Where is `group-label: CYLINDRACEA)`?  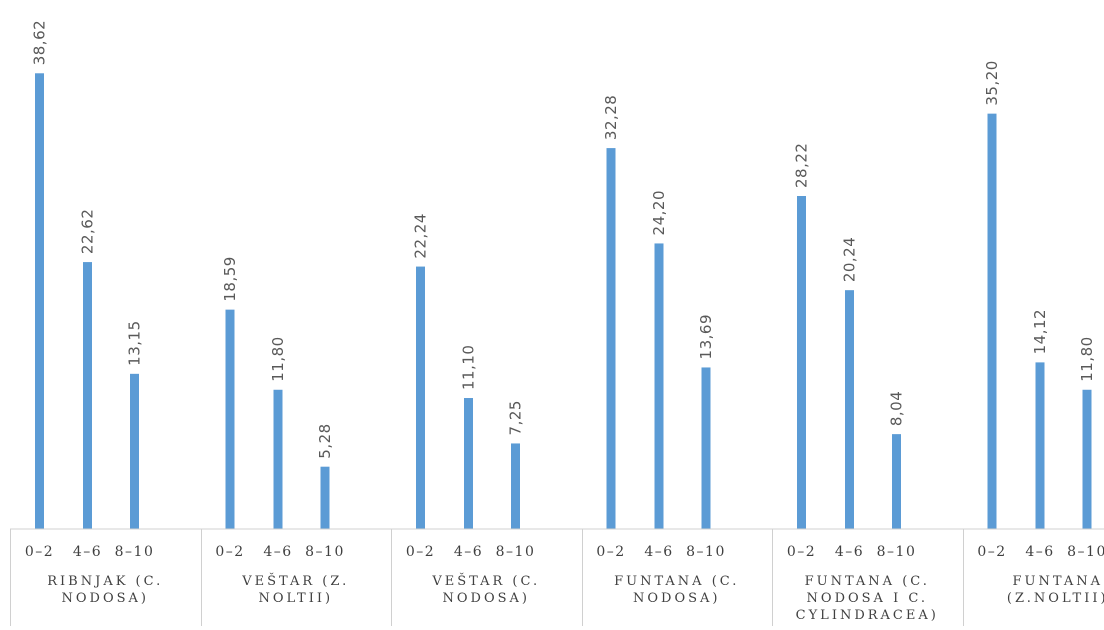 group-label: CYLINDRACEA) is located at coordinates (867, 615).